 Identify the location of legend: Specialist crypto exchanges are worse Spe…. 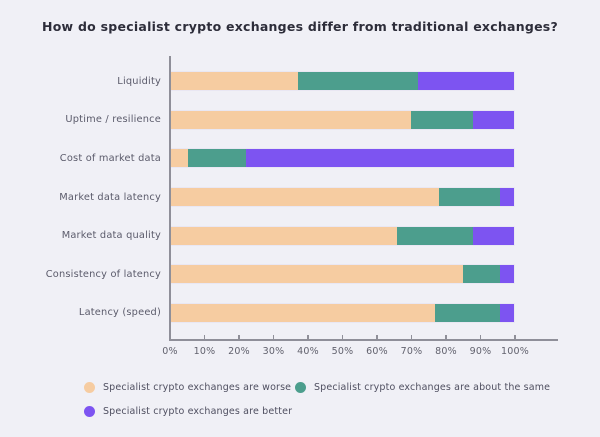
(324, 399).